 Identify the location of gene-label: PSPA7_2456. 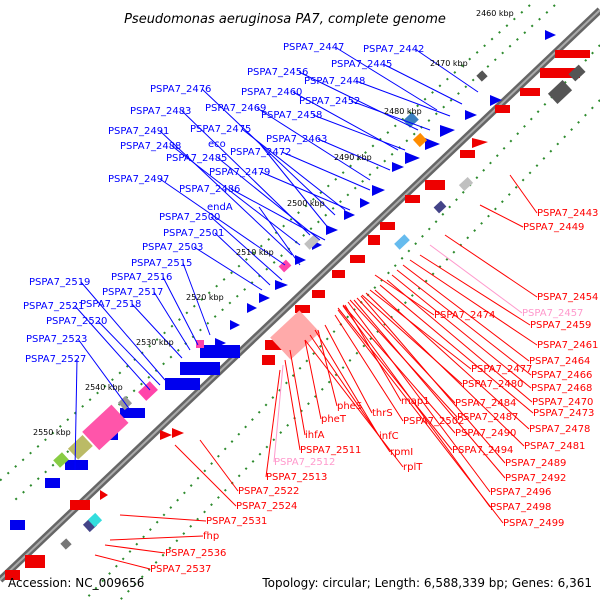
(277, 72).